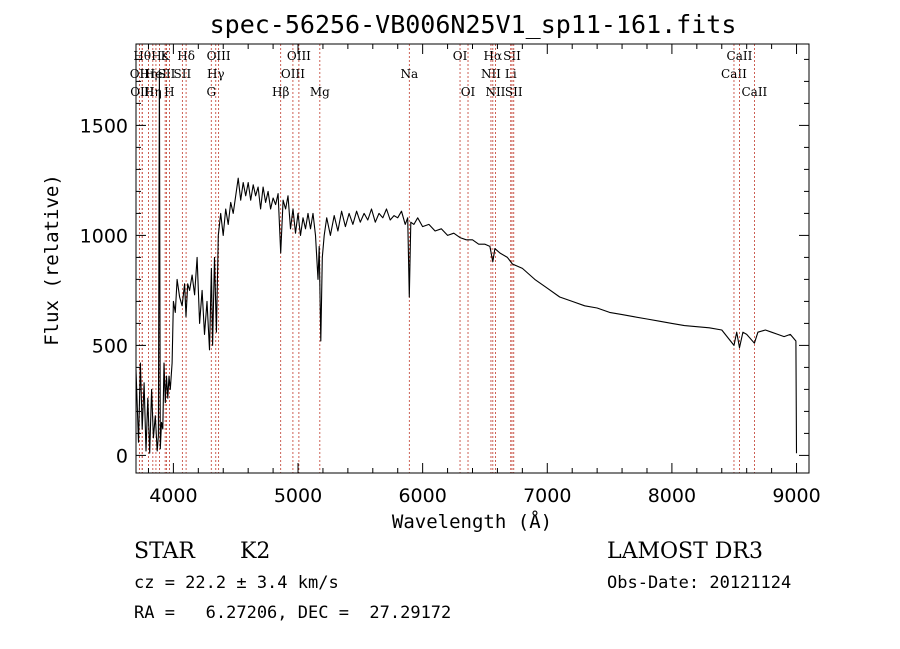 The width and height of the screenshot is (900, 649). I want to click on line-label-10: Hδ, so click(186, 56).